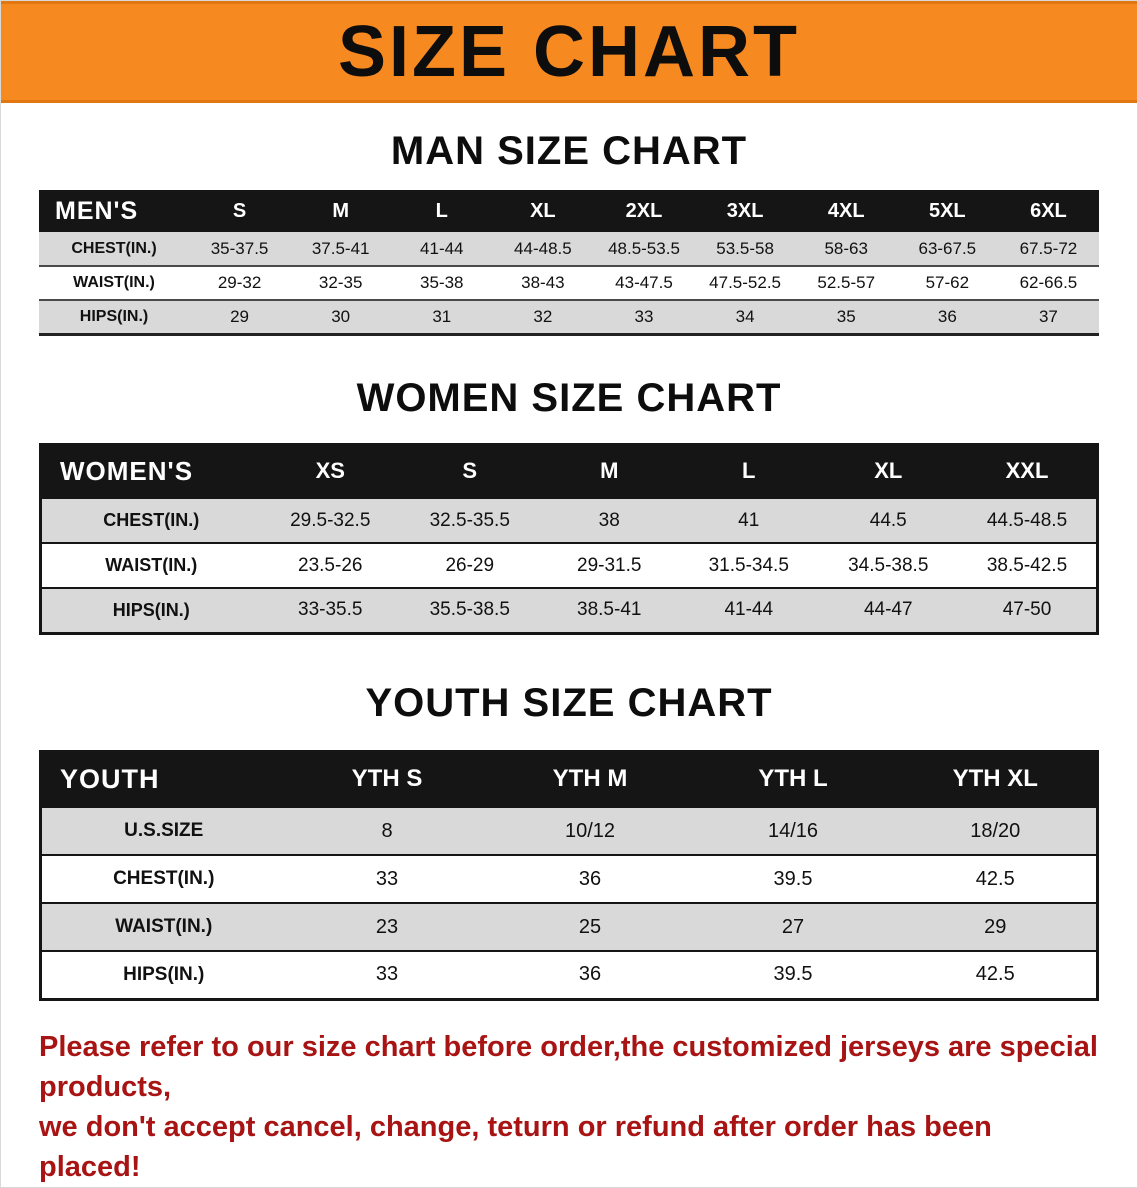 This screenshot has width=1138, height=1188. Describe the element at coordinates (846, 317) in the screenshot. I see `value-cell: 35` at that location.